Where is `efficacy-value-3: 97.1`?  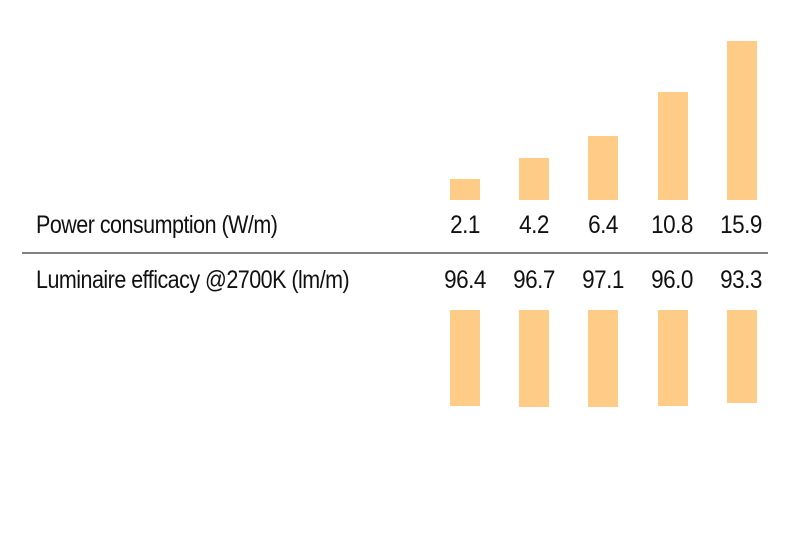
efficacy-value-3: 97.1 is located at coordinates (603, 280).